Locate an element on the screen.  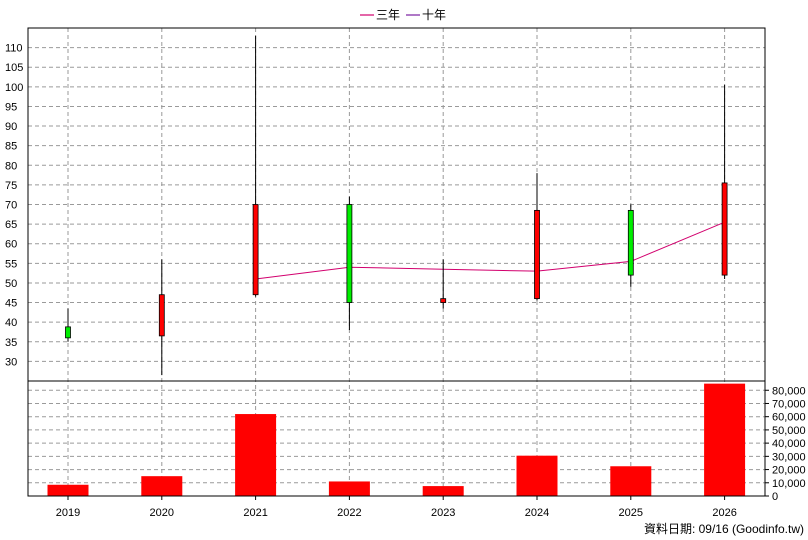
price-y-tick-label: 100 is located at coordinates (14, 88).